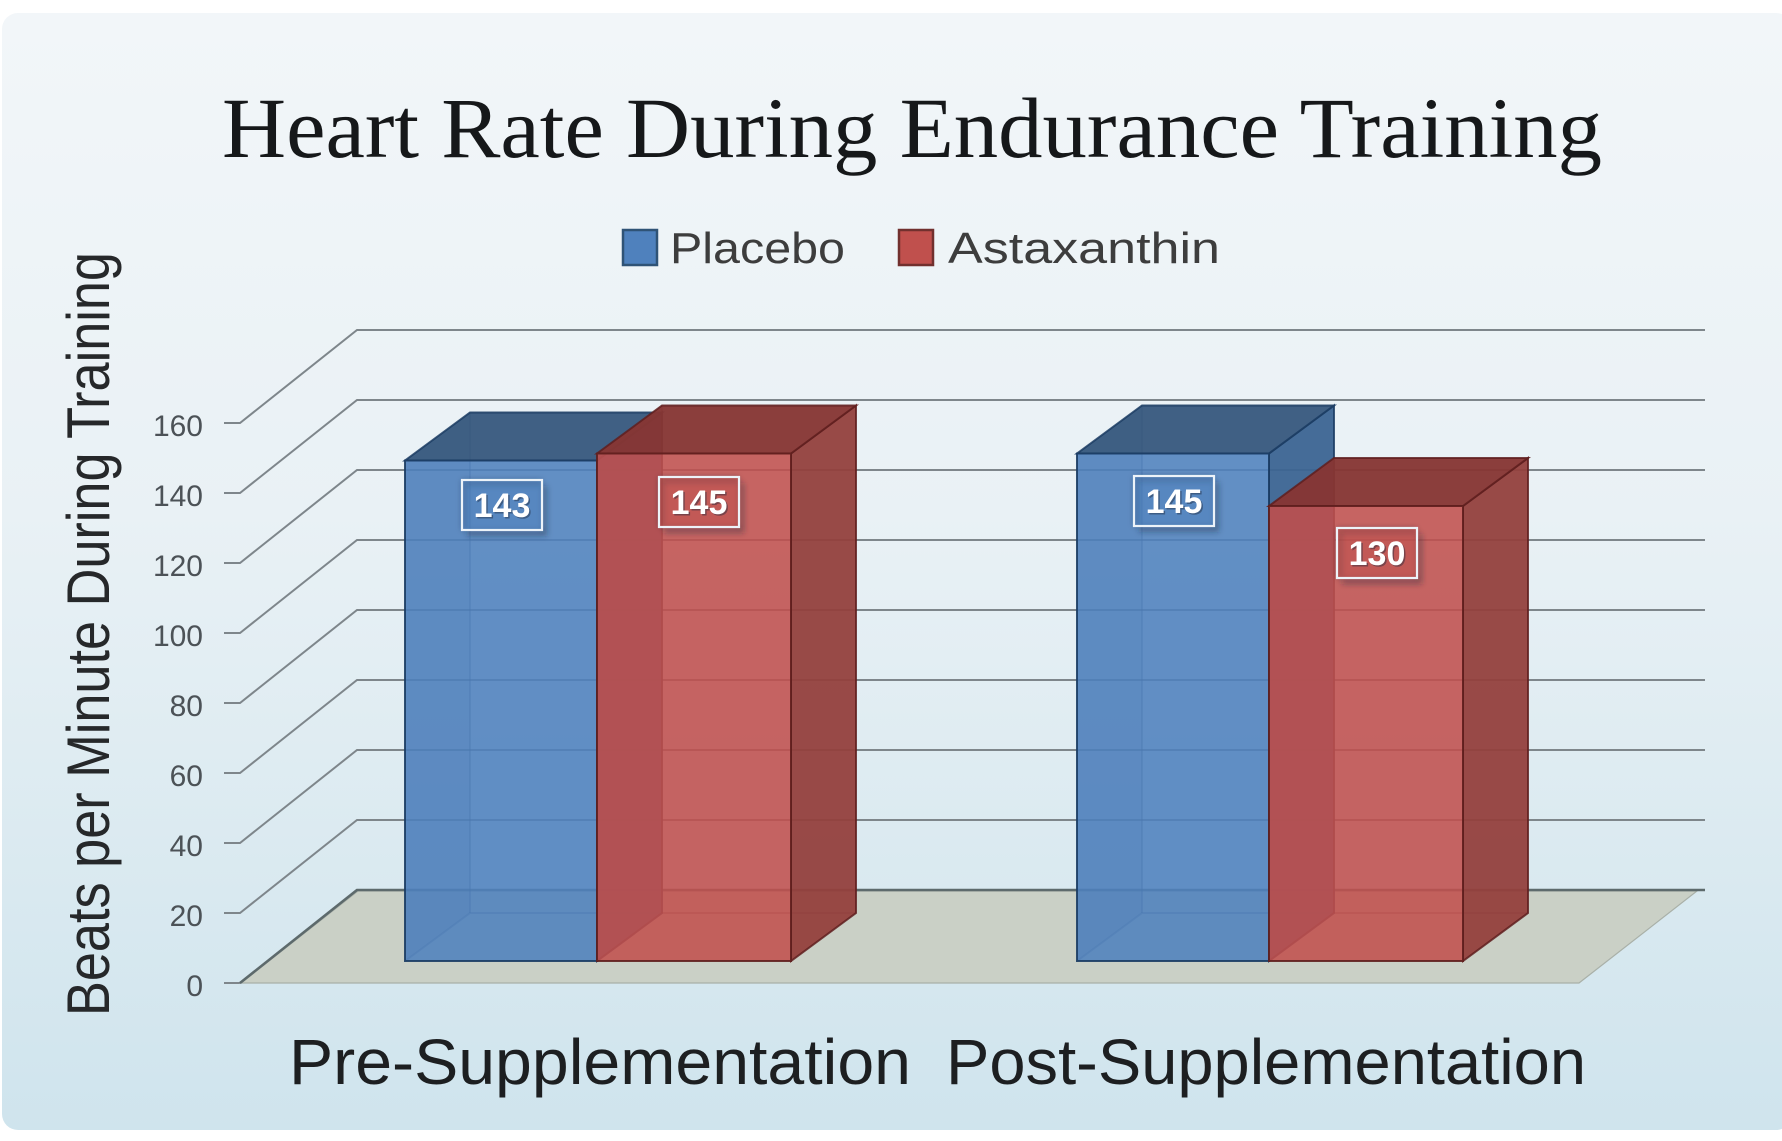 The width and height of the screenshot is (1782, 1141). Describe the element at coordinates (600, 1062) in the screenshot. I see `svg-text: Pre-Supplementation` at that location.